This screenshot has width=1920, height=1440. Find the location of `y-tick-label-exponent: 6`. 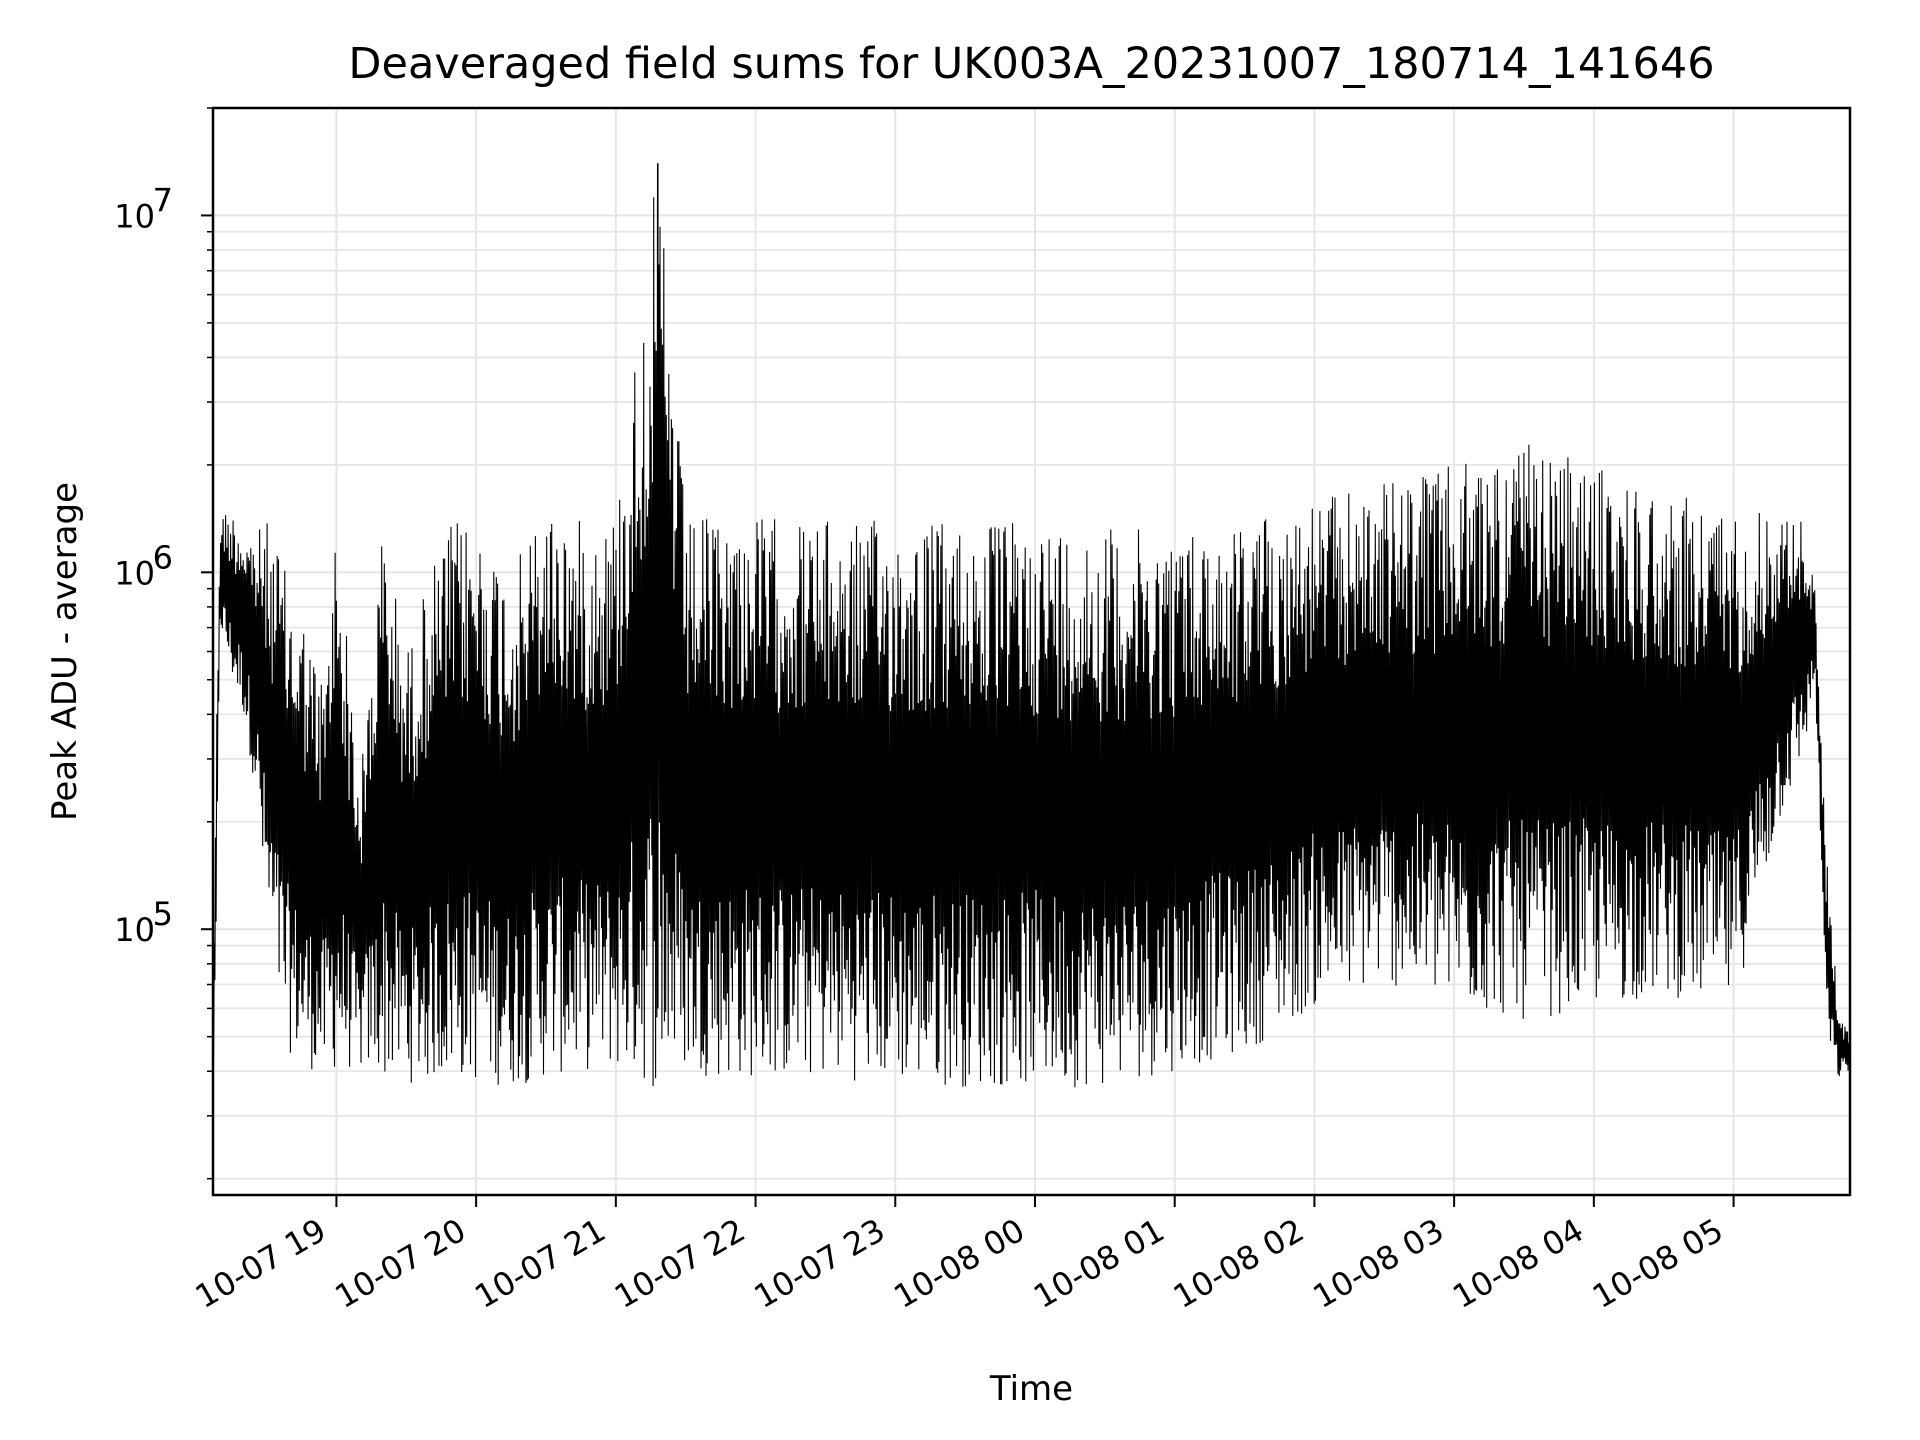

y-tick-label-exponent: 6 is located at coordinates (163, 557).